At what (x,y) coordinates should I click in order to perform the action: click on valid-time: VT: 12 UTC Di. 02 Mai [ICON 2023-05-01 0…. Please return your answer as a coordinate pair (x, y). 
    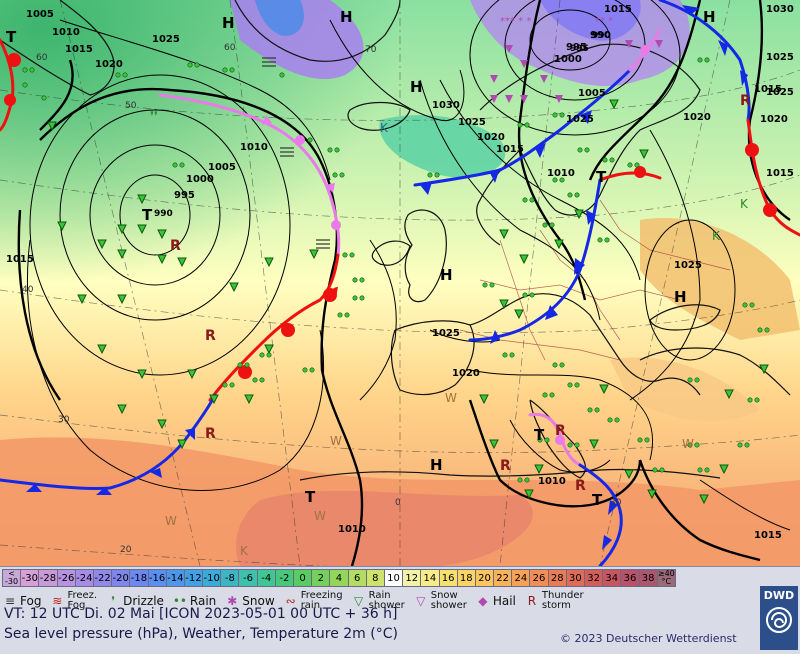
    Looking at the image, I should click on (201, 614).